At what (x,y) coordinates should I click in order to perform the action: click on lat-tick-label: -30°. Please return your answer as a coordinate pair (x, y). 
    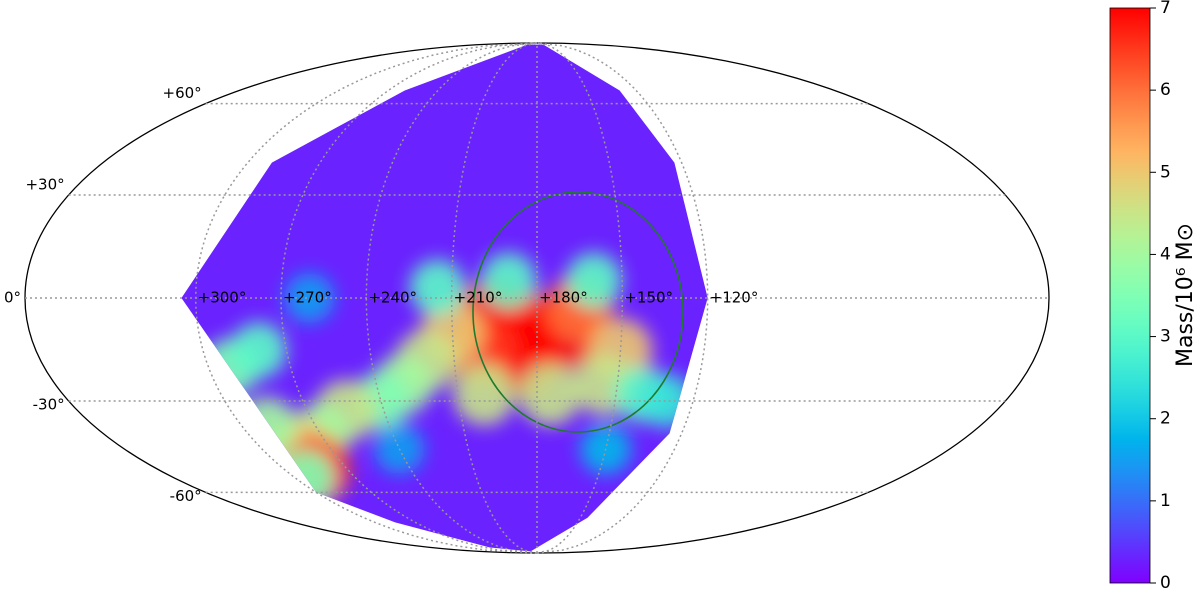
    Looking at the image, I should click on (49, 405).